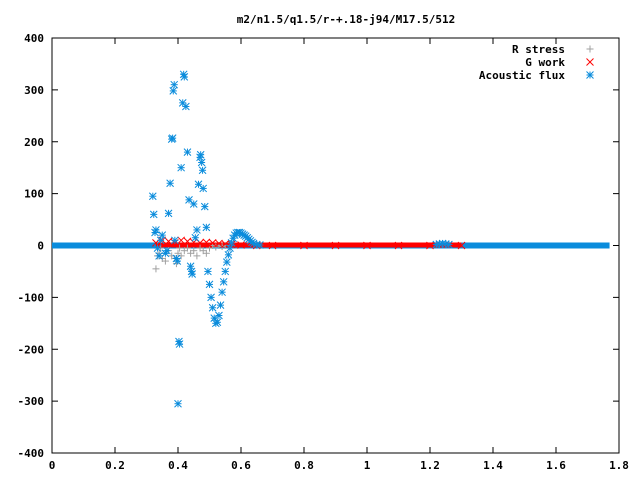 Image resolution: width=640 pixels, height=480 pixels. What do you see at coordinates (178, 465) in the screenshot?
I see `x-tick-label: 0.4` at bounding box center [178, 465].